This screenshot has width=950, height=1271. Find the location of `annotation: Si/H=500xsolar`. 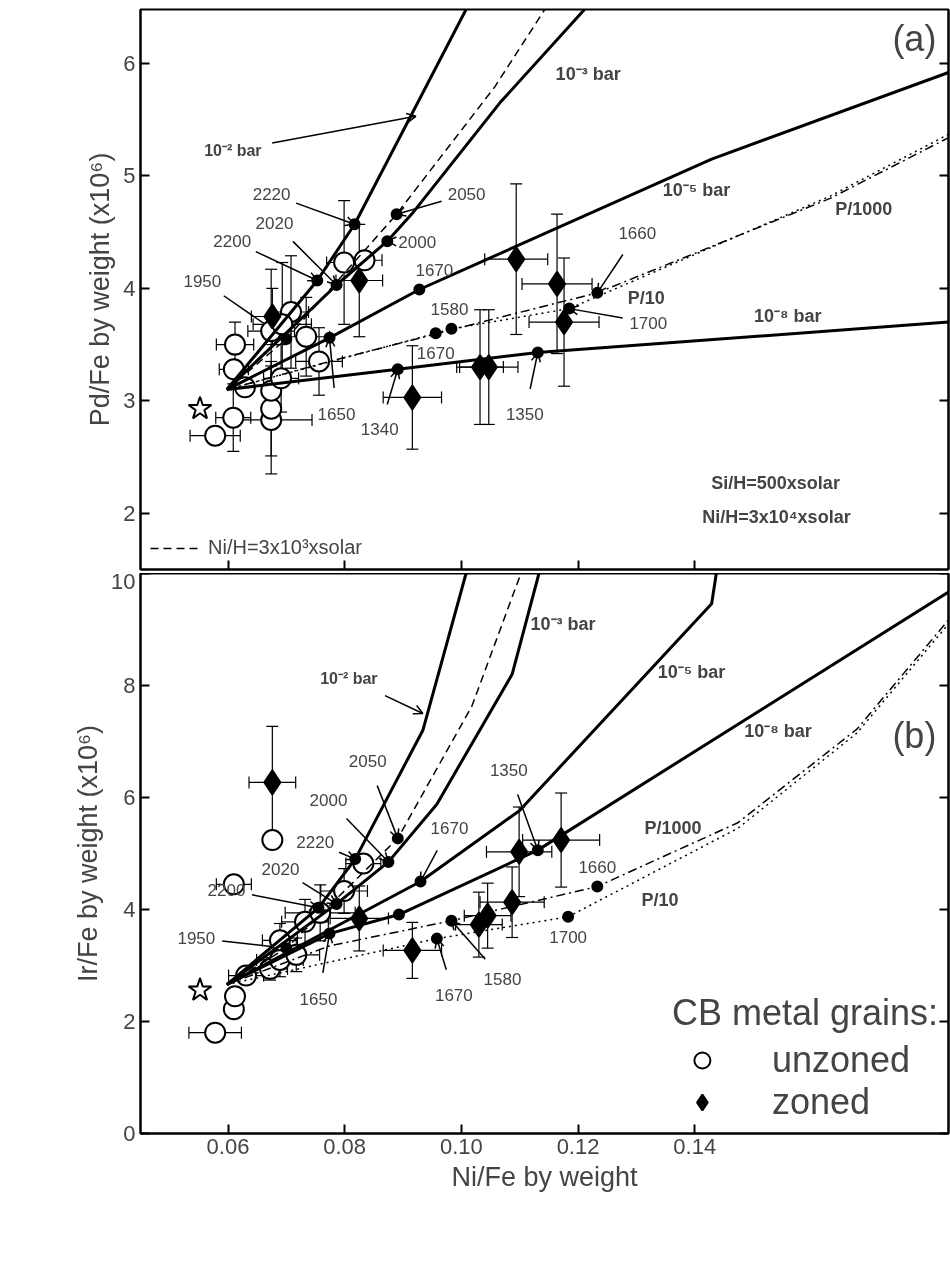

annotation: Si/H=500xsolar is located at coordinates (775, 482).